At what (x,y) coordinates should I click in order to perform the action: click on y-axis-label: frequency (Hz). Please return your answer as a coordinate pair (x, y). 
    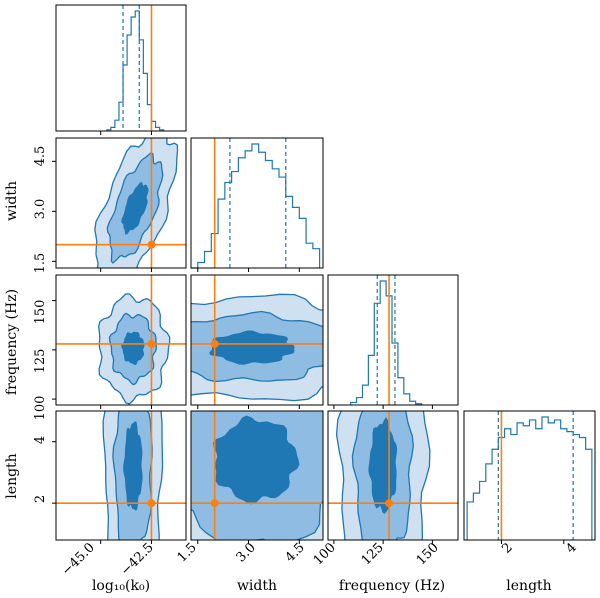
    Looking at the image, I should click on (12, 342).